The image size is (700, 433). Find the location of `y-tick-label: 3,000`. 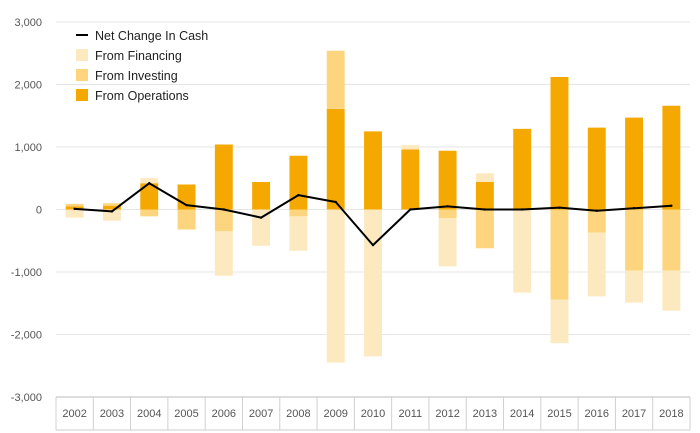

y-tick-label: 3,000 is located at coordinates (28, 23).